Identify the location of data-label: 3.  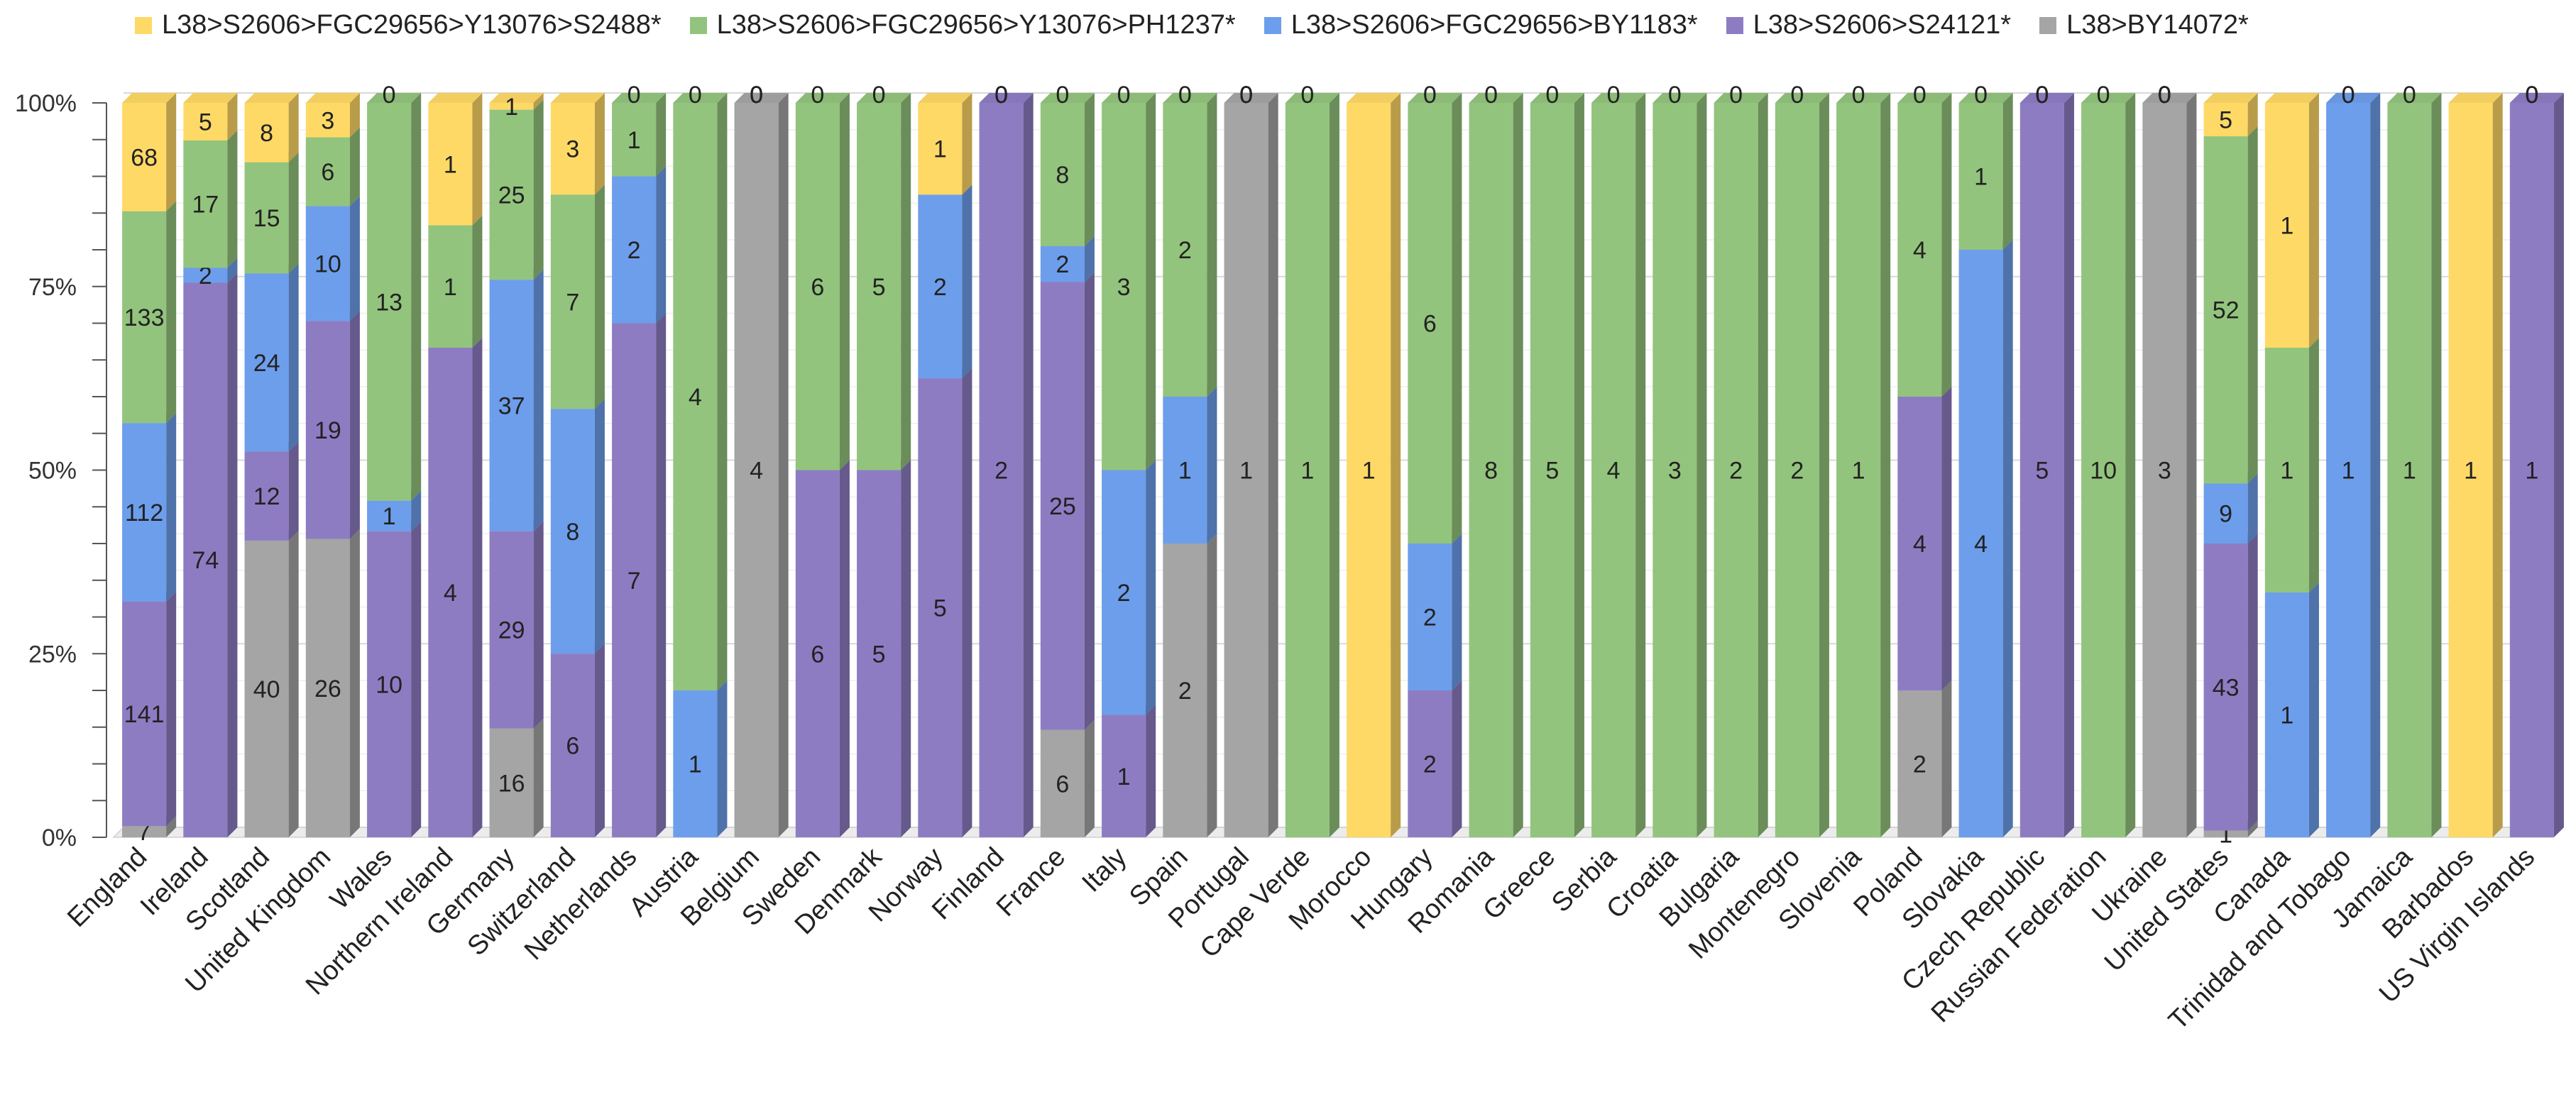
(1675, 471).